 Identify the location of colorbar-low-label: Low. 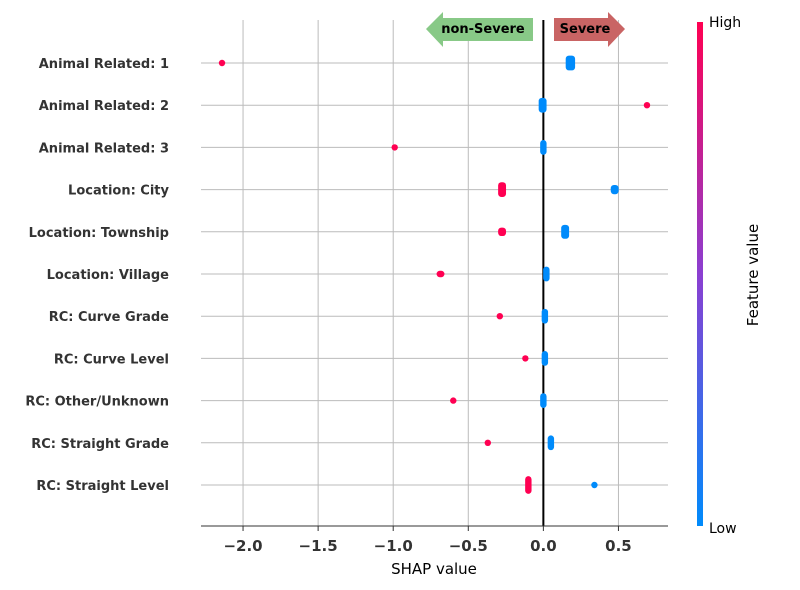
(723, 529).